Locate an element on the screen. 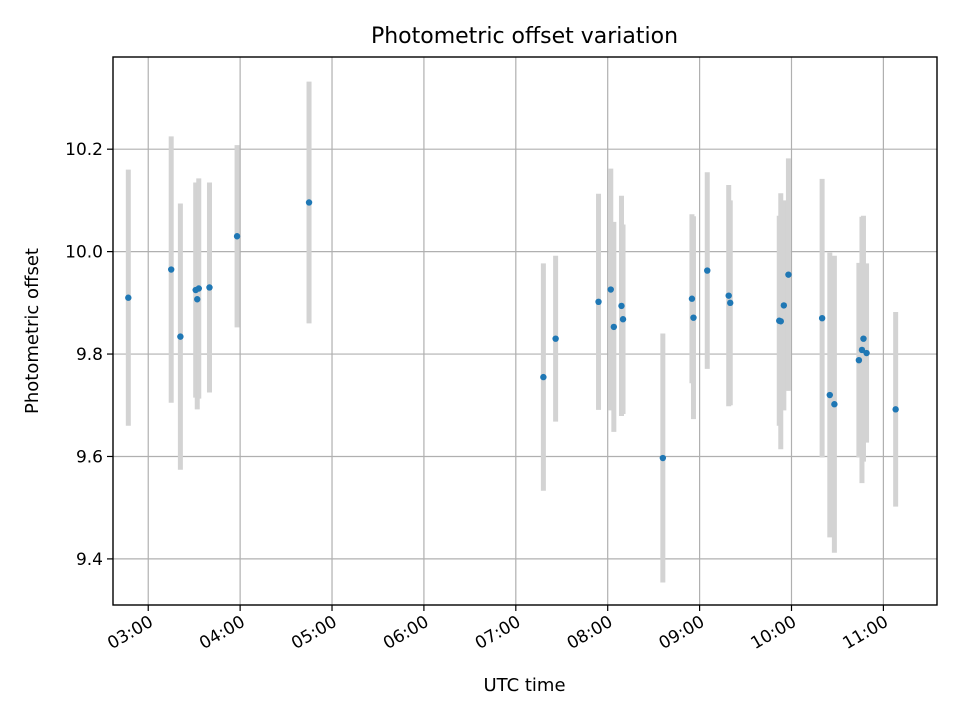 This screenshot has height=720, width=960. x-tick-label: 05:00 is located at coordinates (314, 633).